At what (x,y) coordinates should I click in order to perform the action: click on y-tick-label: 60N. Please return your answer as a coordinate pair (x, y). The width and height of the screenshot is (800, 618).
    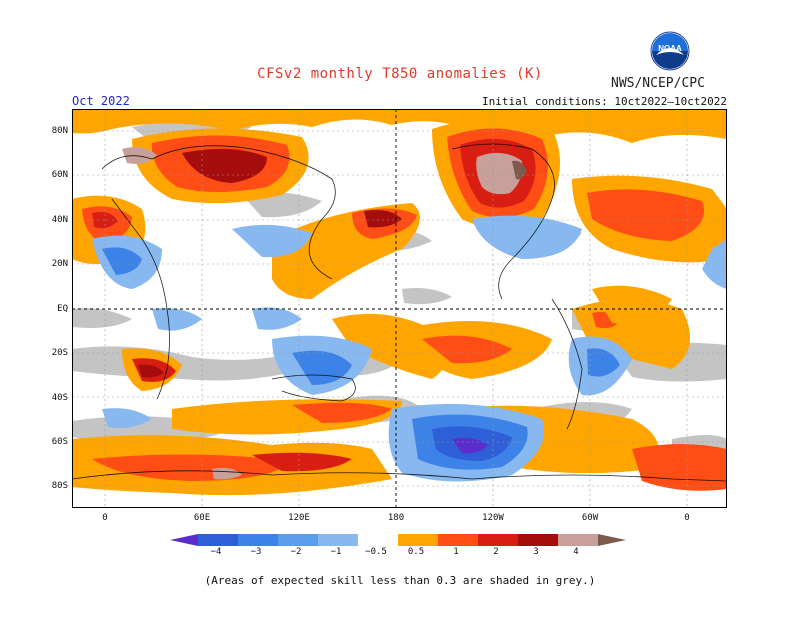
    Looking at the image, I should click on (59, 175).